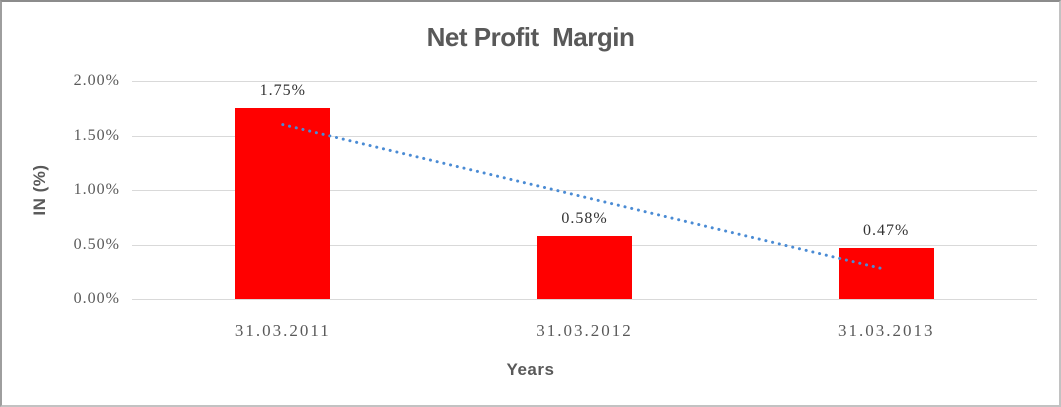 The width and height of the screenshot is (1061, 407). What do you see at coordinates (530, 369) in the screenshot?
I see `x-axis-title: Years` at bounding box center [530, 369].